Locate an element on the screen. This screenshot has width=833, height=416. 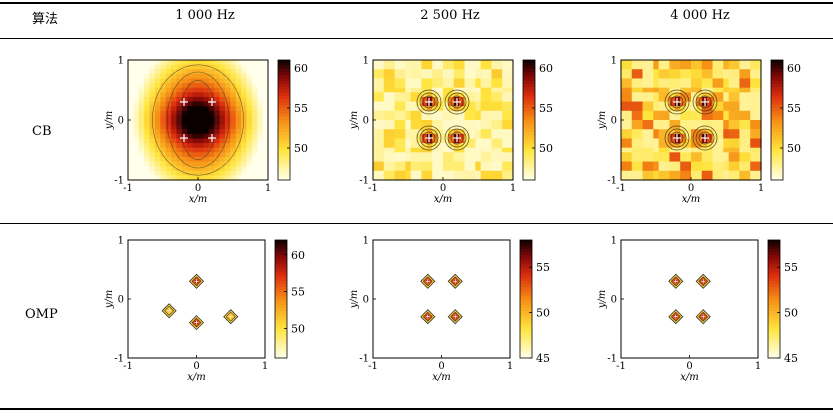
row-label-omp: OMP is located at coordinates (41, 314).